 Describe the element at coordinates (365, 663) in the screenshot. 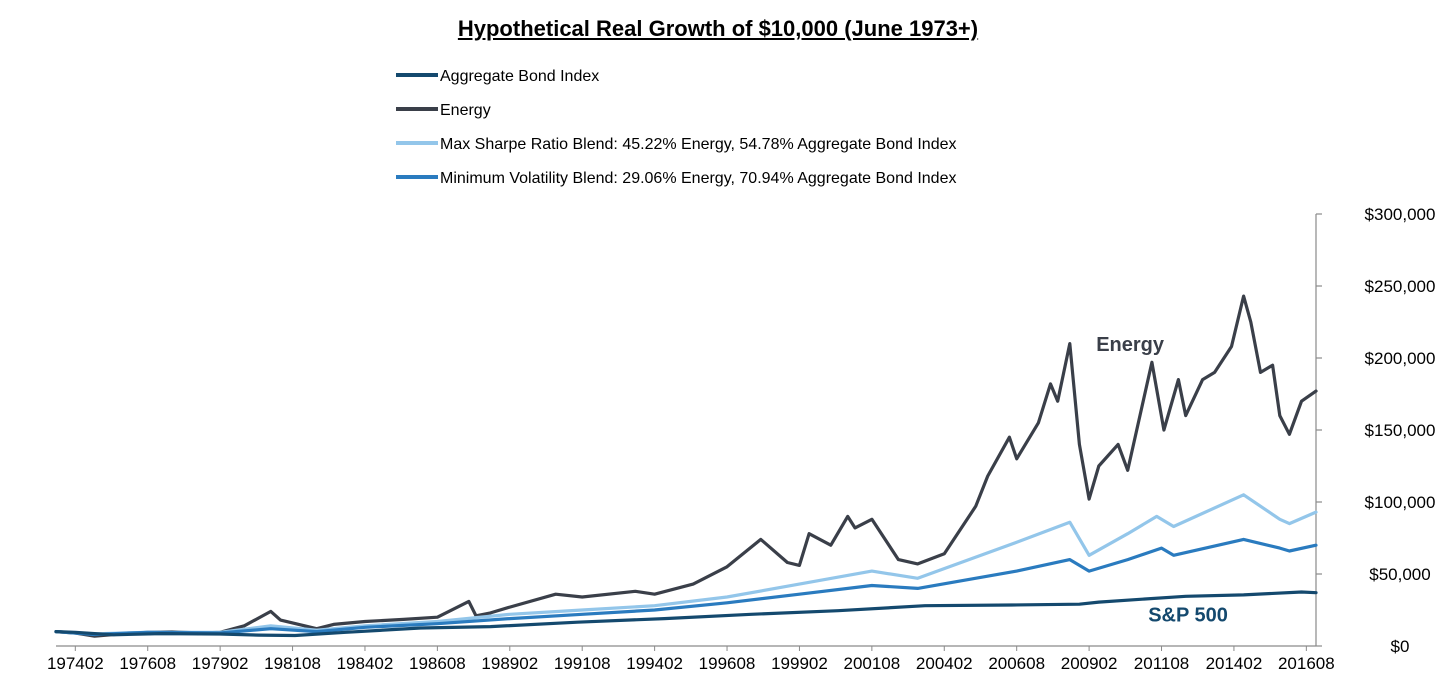

I see `x-tick-label: 198402` at that location.